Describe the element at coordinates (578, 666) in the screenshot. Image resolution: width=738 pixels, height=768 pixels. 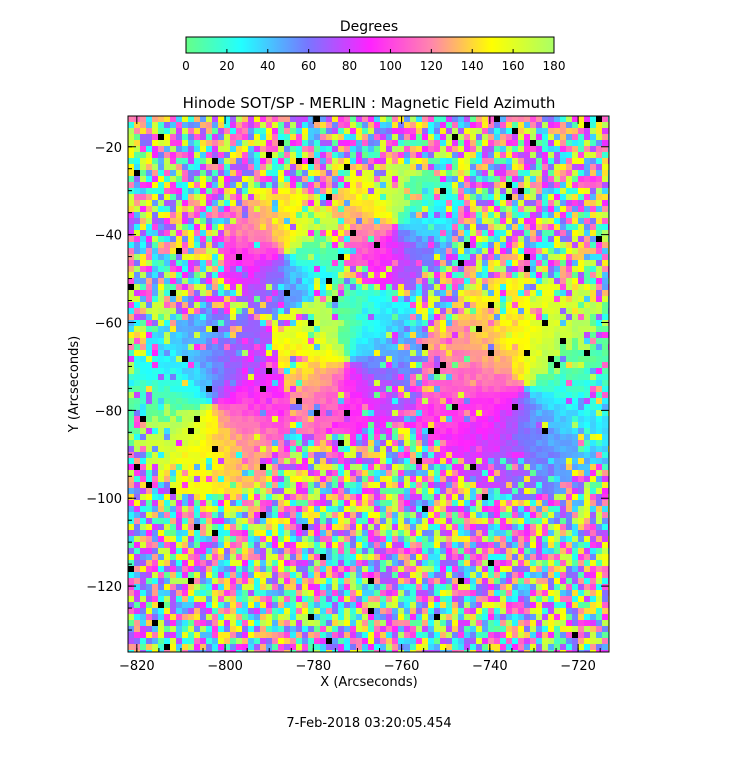
I see `x-tick-label: −720` at that location.